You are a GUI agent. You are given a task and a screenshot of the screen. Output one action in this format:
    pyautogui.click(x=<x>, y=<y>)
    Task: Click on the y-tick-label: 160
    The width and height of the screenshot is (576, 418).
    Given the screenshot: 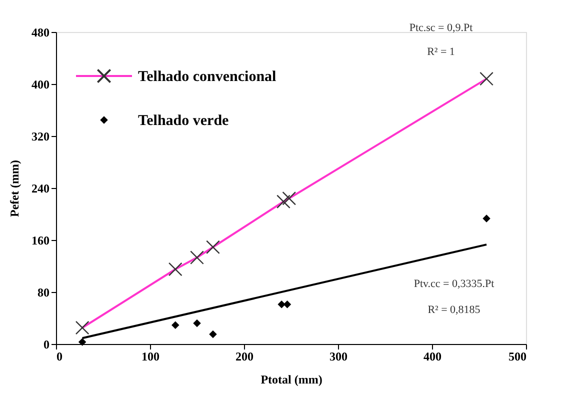 What is the action you would take?
    pyautogui.click(x=41, y=241)
    